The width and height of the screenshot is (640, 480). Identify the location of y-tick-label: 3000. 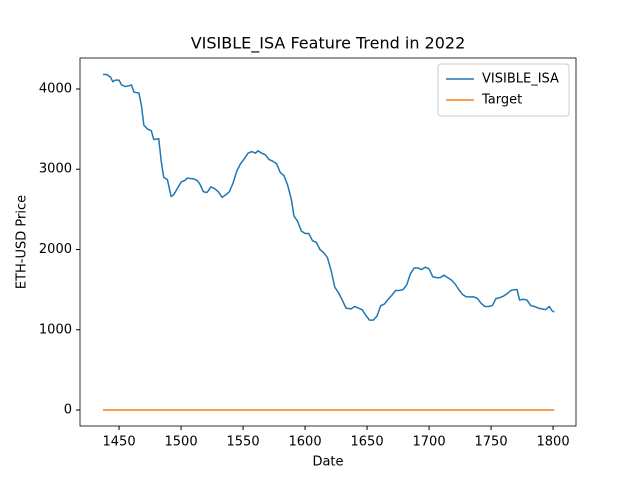
(55, 169).